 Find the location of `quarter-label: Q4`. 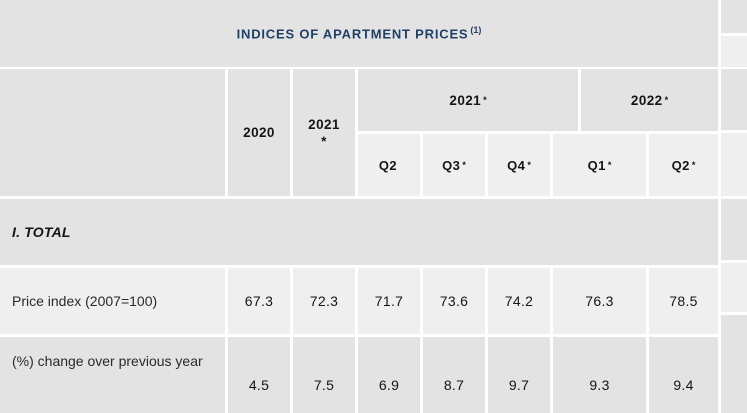

quarter-label: Q4 is located at coordinates (516, 165).